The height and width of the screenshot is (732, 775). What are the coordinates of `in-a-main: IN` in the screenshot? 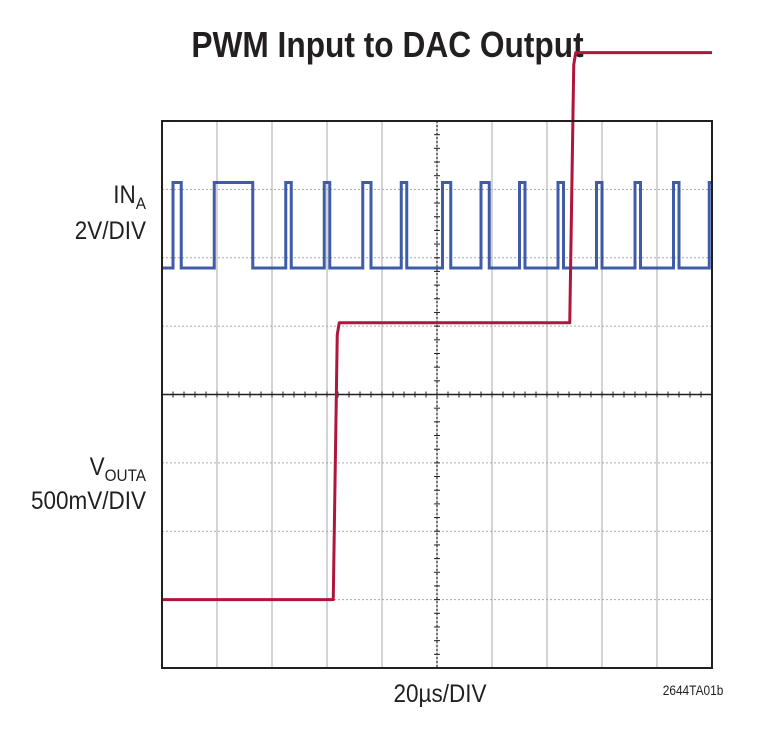 It's located at (124, 195).